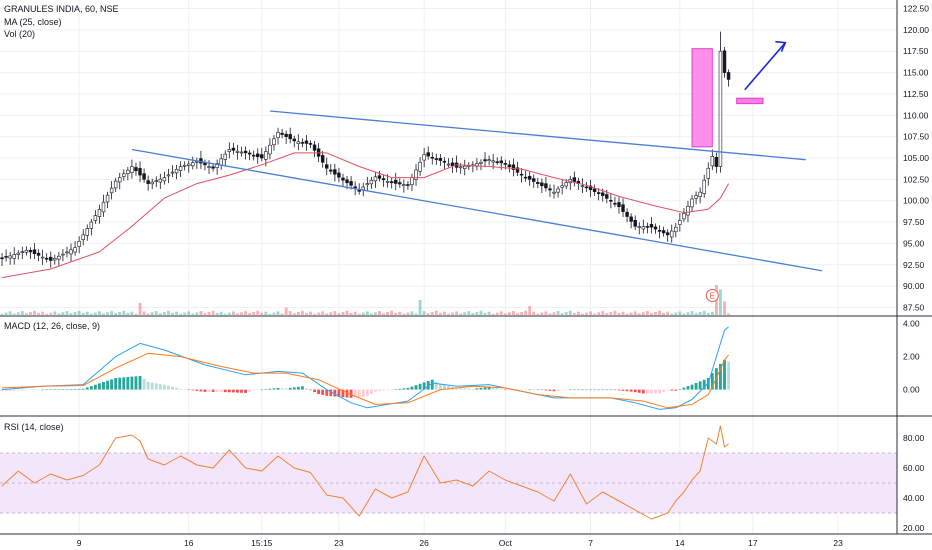 The image size is (932, 550). I want to click on x-tick-label: 7, so click(590, 543).